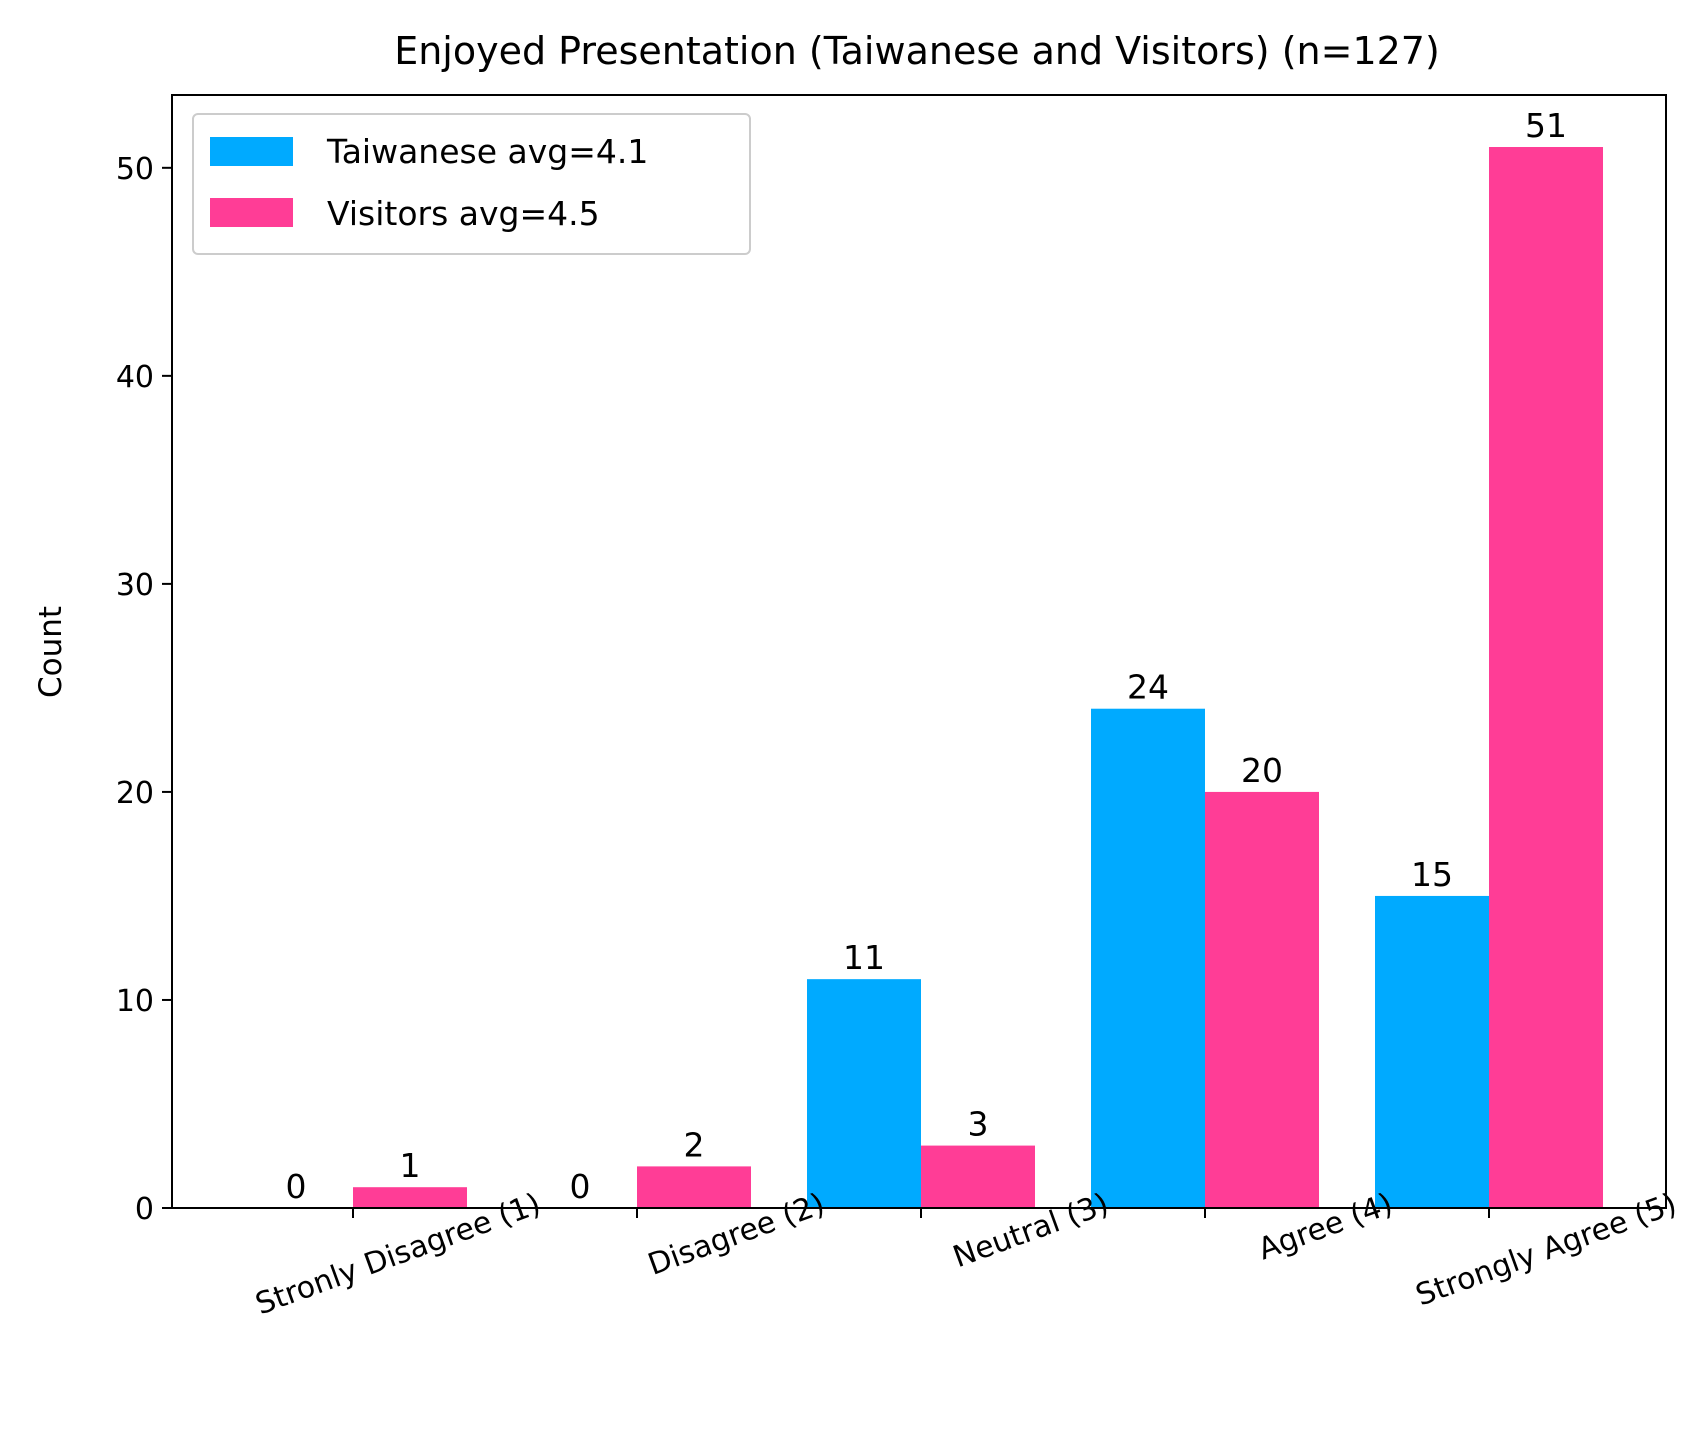  I want to click on y-tick-label: 20, so click(135, 793).